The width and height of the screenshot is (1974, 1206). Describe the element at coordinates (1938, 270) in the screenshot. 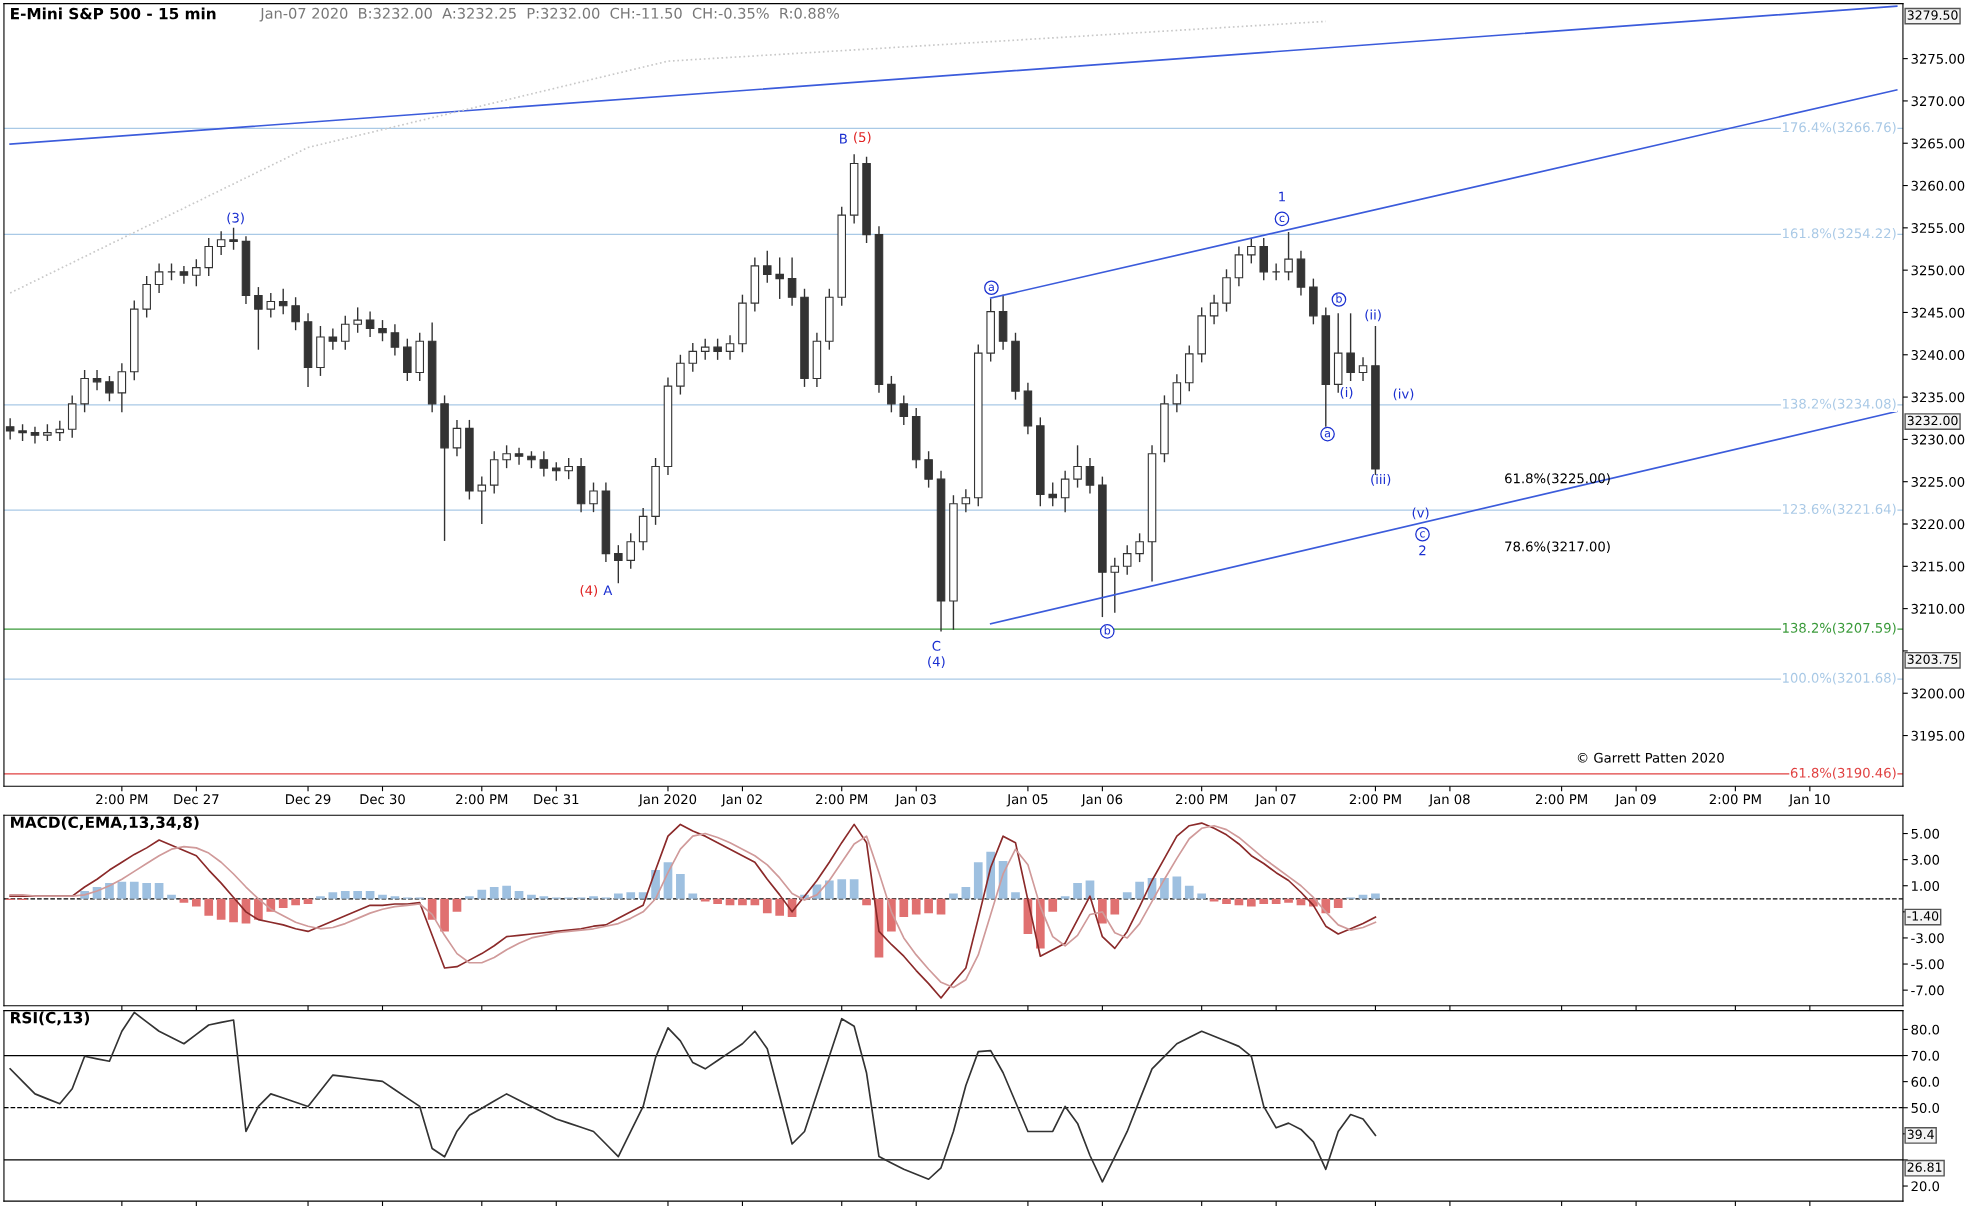

I see `y-tick-label: 3250.00` at that location.